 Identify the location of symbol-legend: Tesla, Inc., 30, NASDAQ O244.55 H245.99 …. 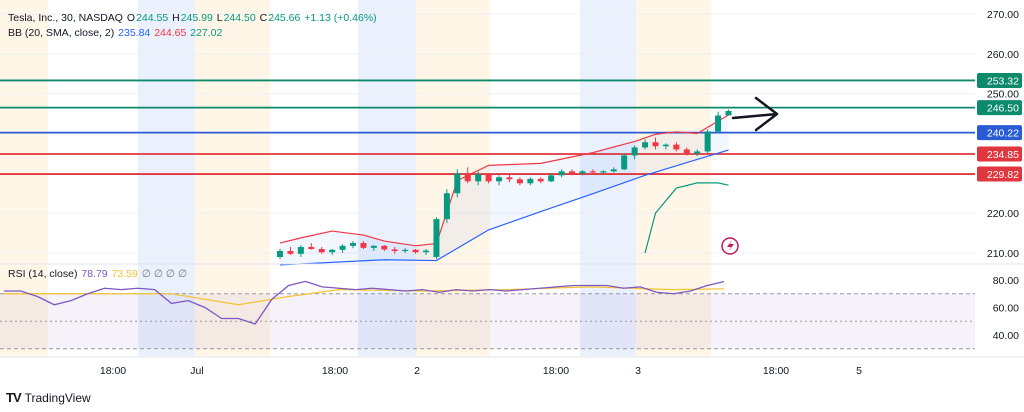
(193, 18).